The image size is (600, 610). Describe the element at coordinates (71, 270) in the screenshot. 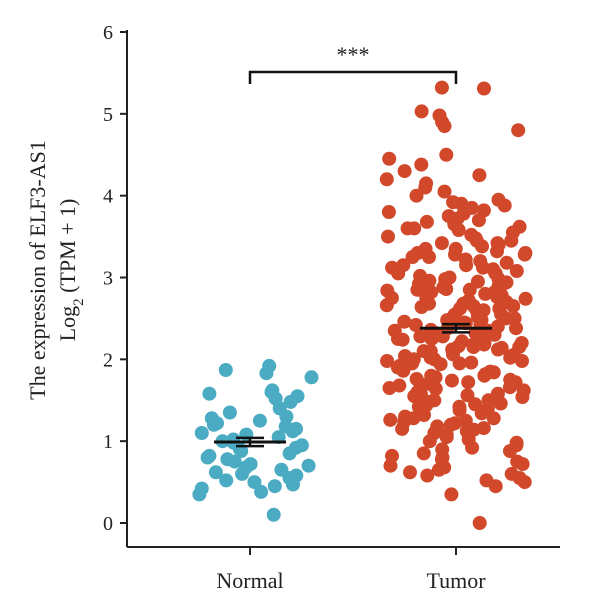

I see `y-axis-label-line2: Log2 (TPM + 1)` at that location.